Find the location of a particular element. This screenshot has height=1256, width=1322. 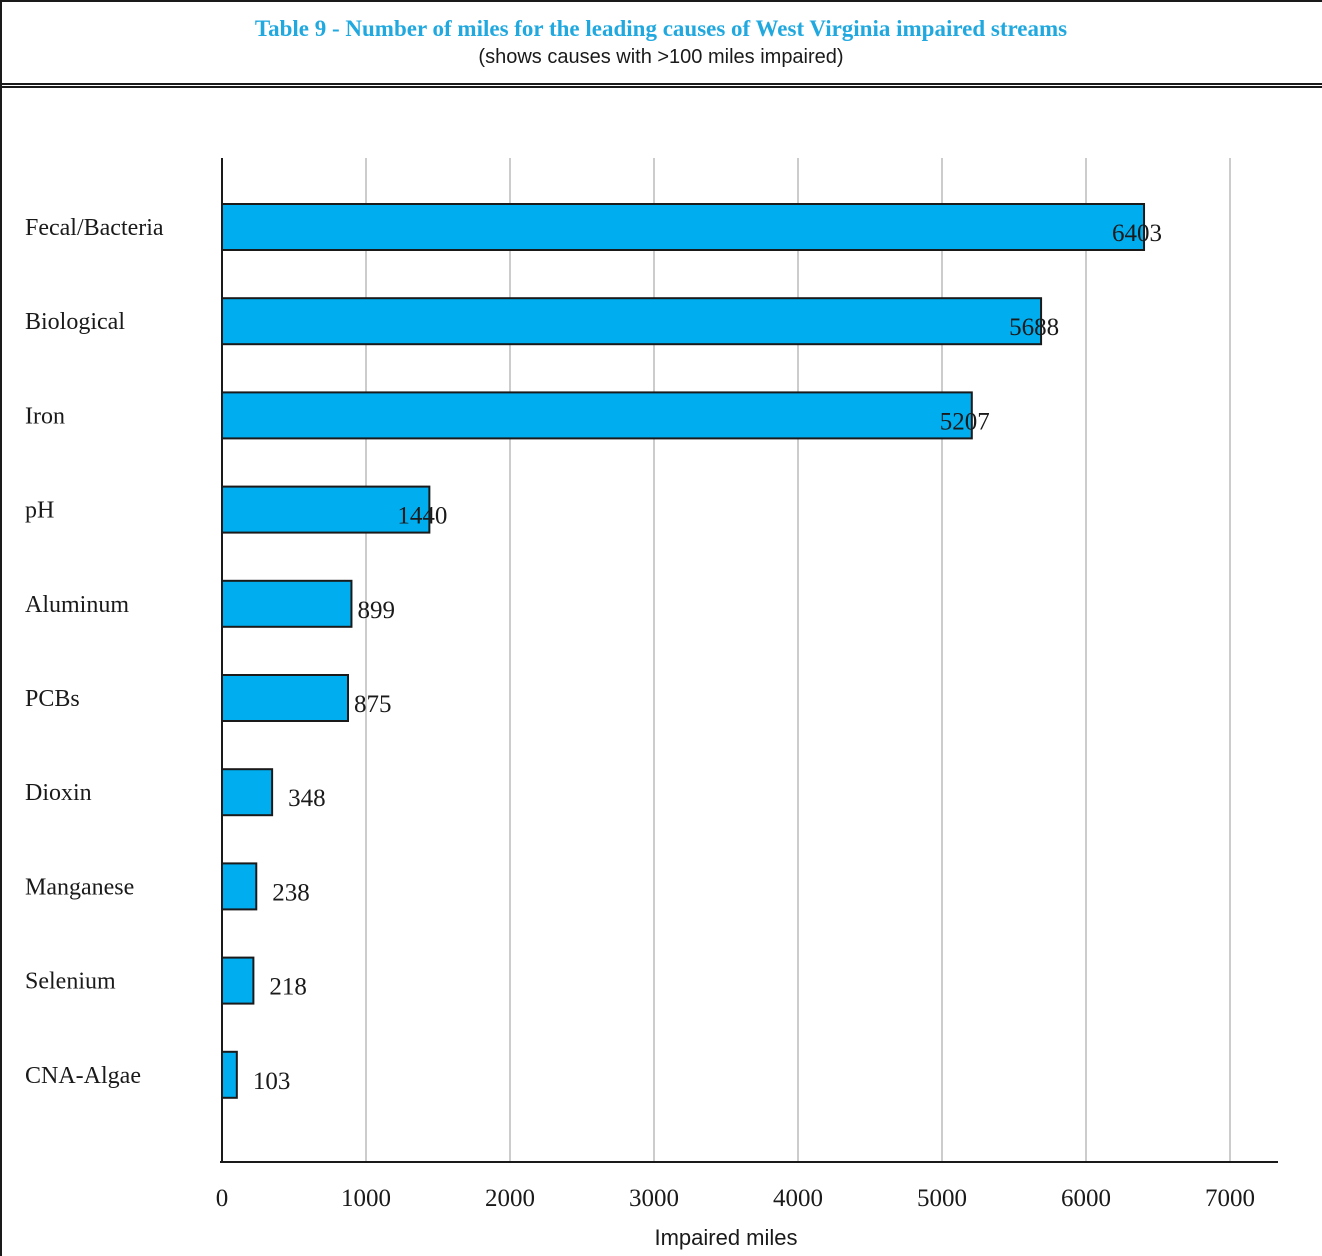

value-label: 1440 is located at coordinates (422, 516).